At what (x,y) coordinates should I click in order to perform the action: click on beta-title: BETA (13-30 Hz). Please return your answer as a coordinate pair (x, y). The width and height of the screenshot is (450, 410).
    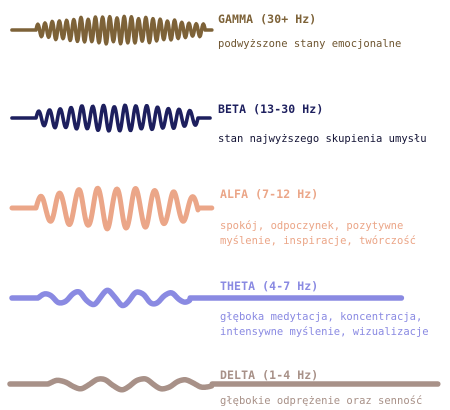
    Looking at the image, I should click on (271, 109).